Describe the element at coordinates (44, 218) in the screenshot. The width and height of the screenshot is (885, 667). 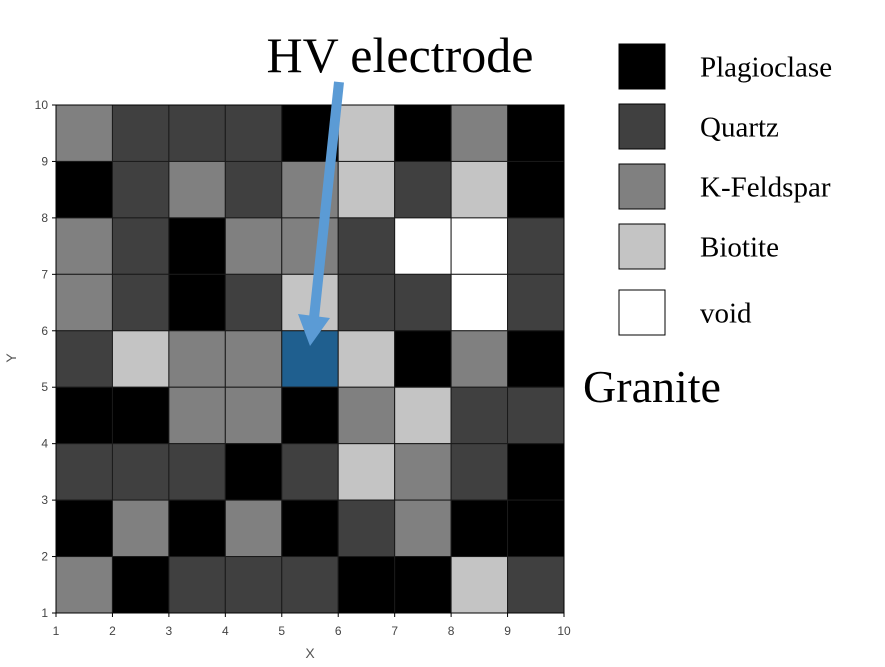
I see `y-tick-label: 8` at that location.